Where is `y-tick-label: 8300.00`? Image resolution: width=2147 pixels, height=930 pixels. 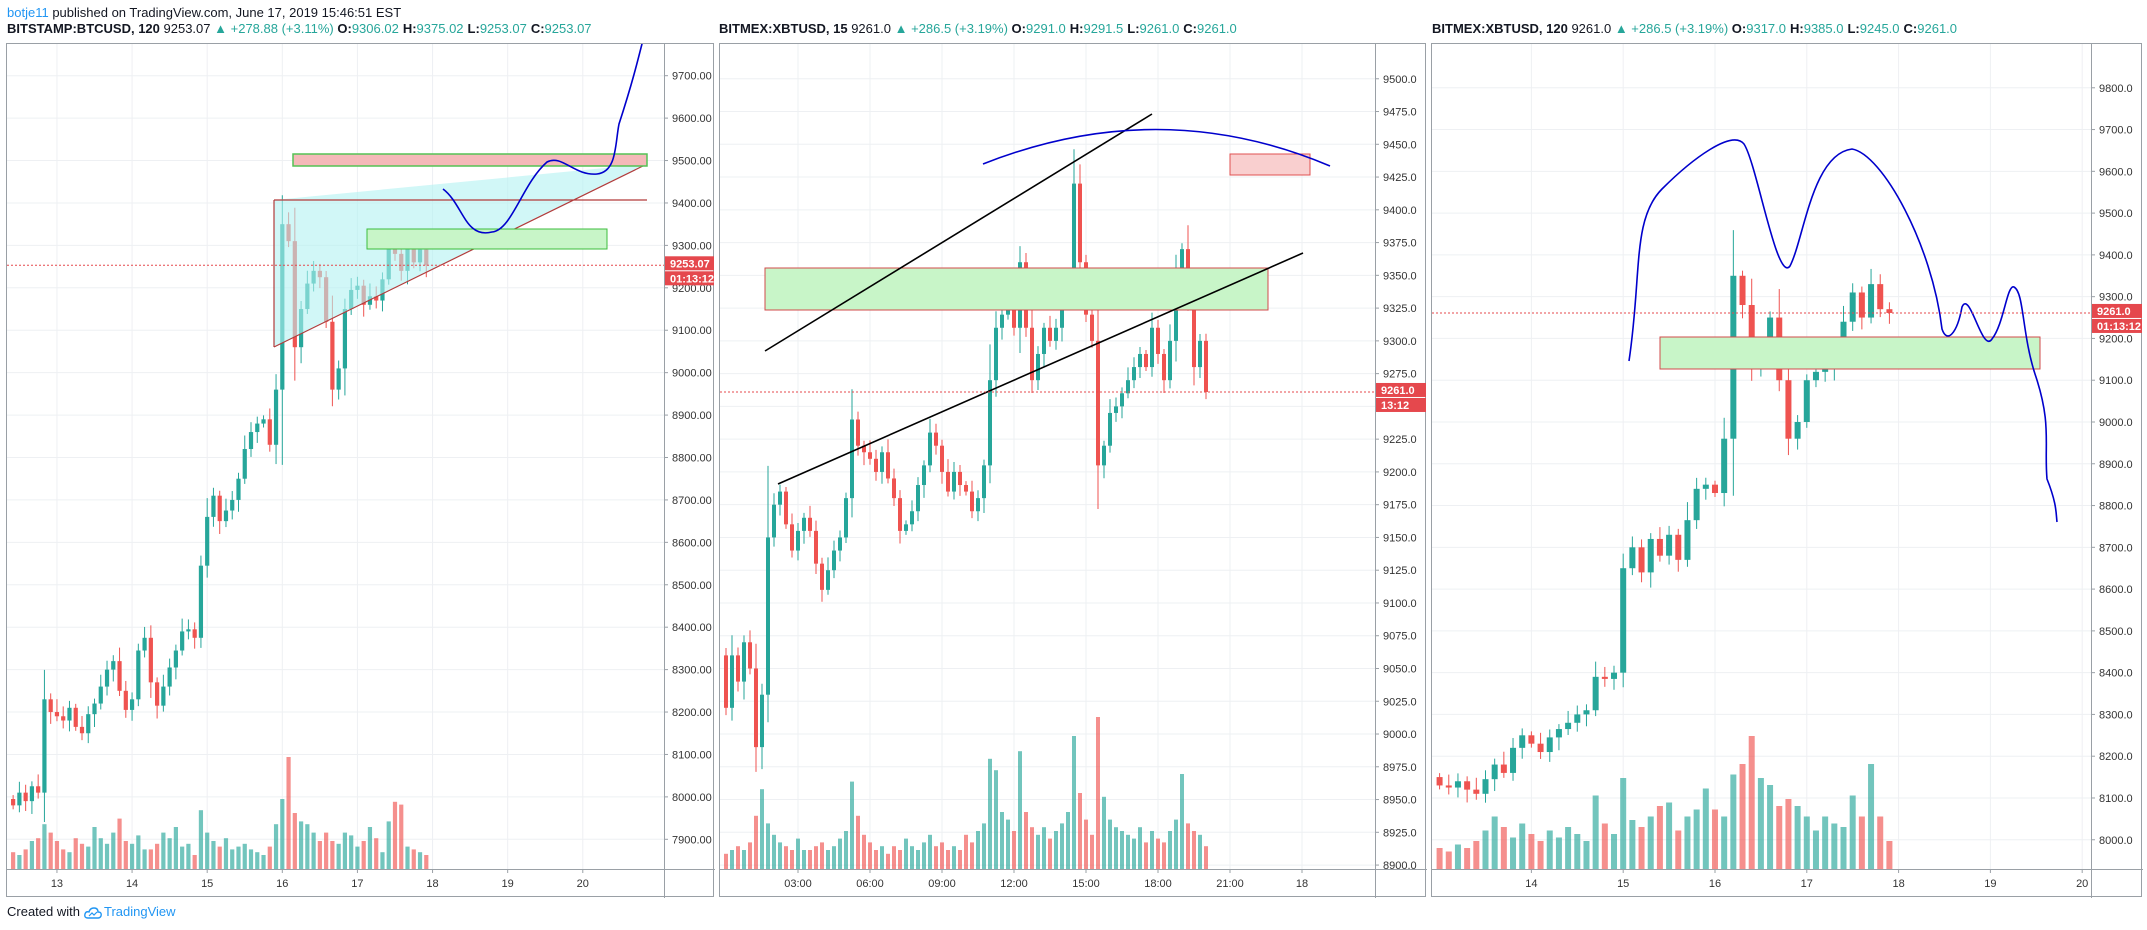 y-tick-label: 8300.00 is located at coordinates (692, 671).